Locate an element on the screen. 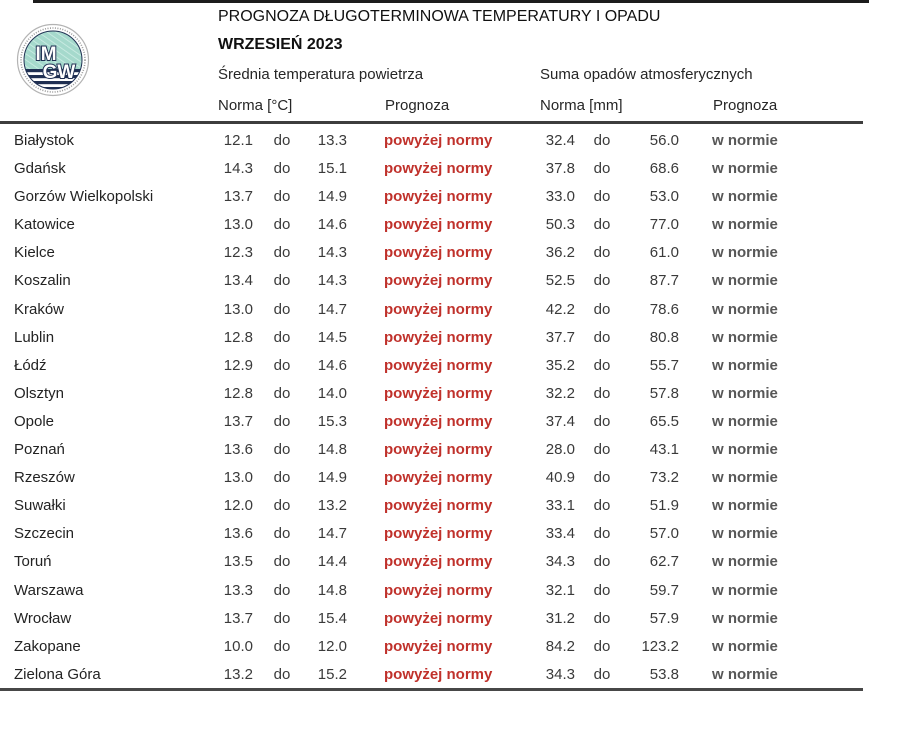 This screenshot has height=733, width=900. precip-norm-min-cell: 33.0 is located at coordinates (560, 197).